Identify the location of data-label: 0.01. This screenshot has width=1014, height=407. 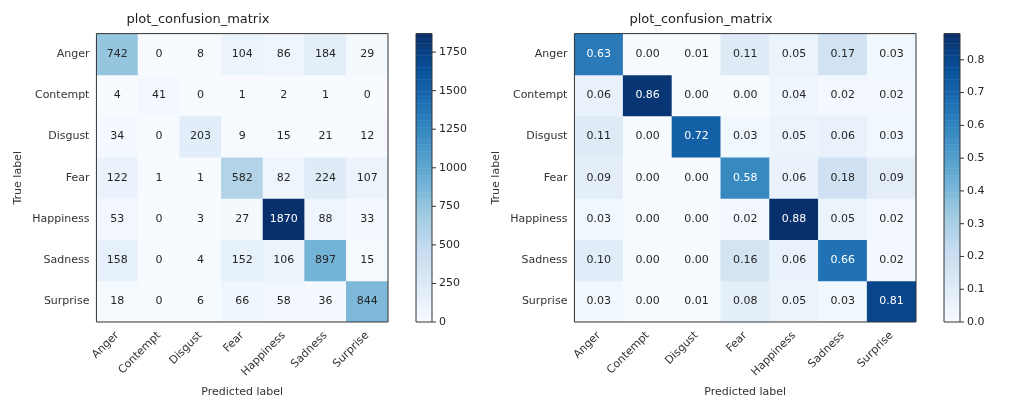
(696, 301).